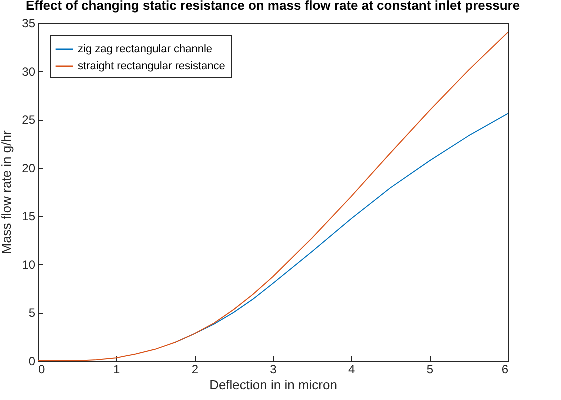  What do you see at coordinates (116, 369) in the screenshot?
I see `x-tick-label: 1` at bounding box center [116, 369].